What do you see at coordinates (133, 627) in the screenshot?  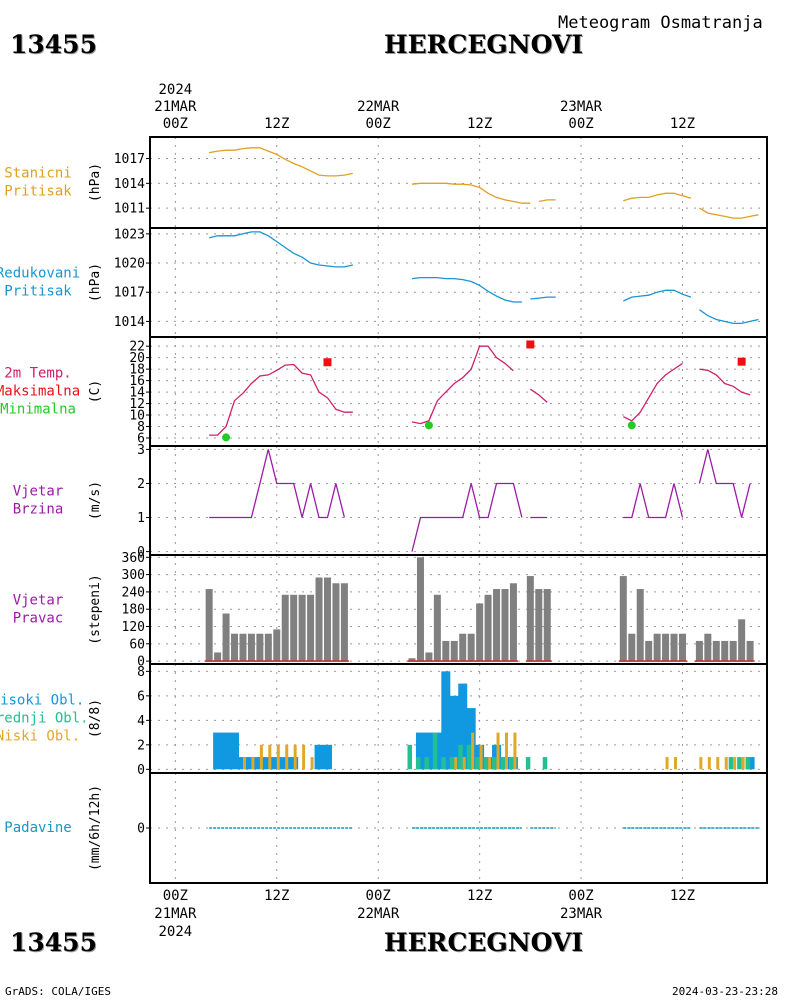 I see `y-tick-label: 120` at bounding box center [133, 627].